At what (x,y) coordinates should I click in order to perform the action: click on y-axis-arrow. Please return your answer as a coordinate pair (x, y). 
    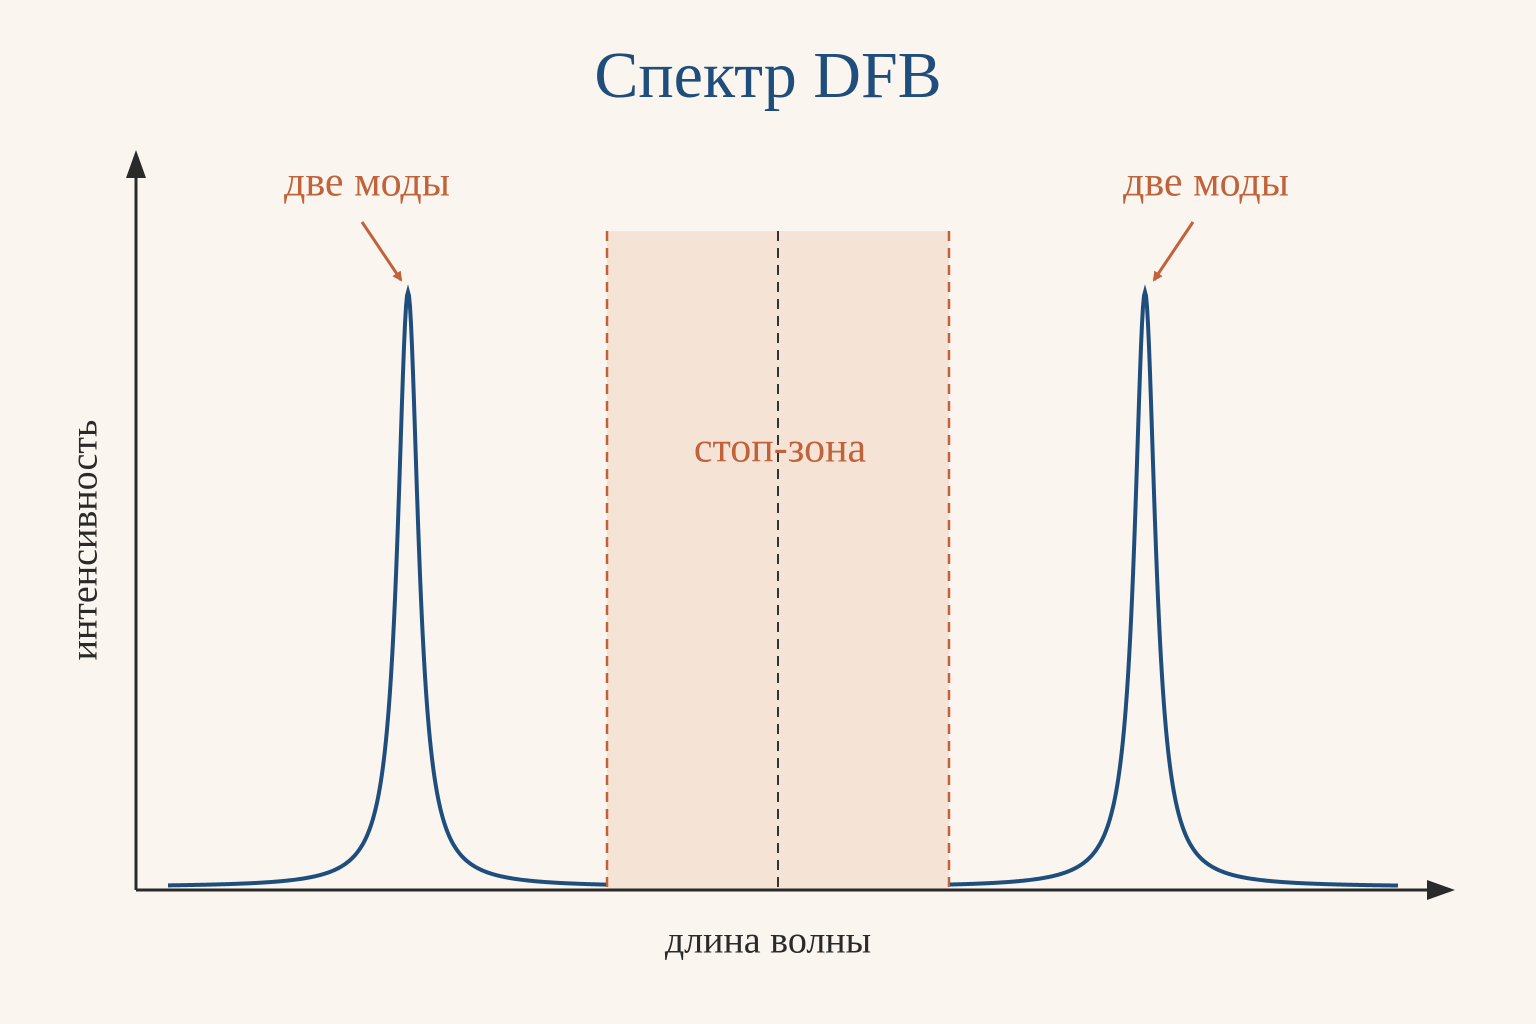
    Looking at the image, I should click on (136, 164).